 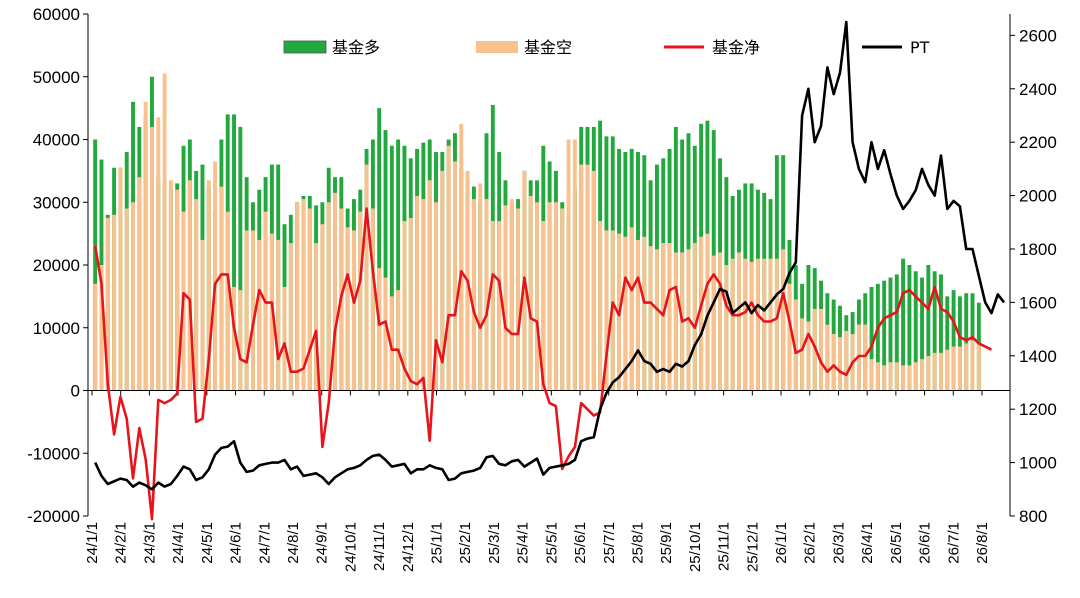 What do you see at coordinates (580, 543) in the screenshot?
I see `x-tick-label: 25/6/1` at bounding box center [580, 543].